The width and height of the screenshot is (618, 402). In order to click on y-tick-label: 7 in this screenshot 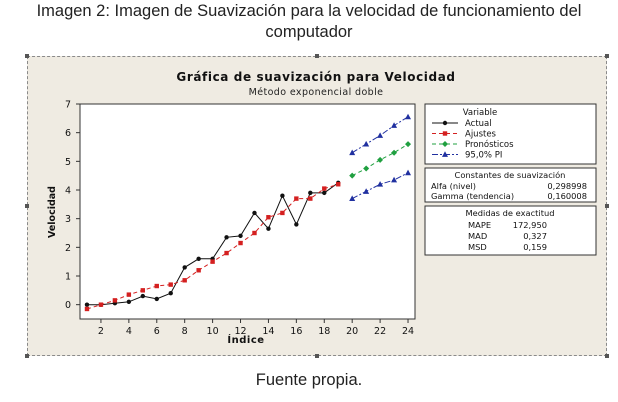, I will do `click(68, 105)`.